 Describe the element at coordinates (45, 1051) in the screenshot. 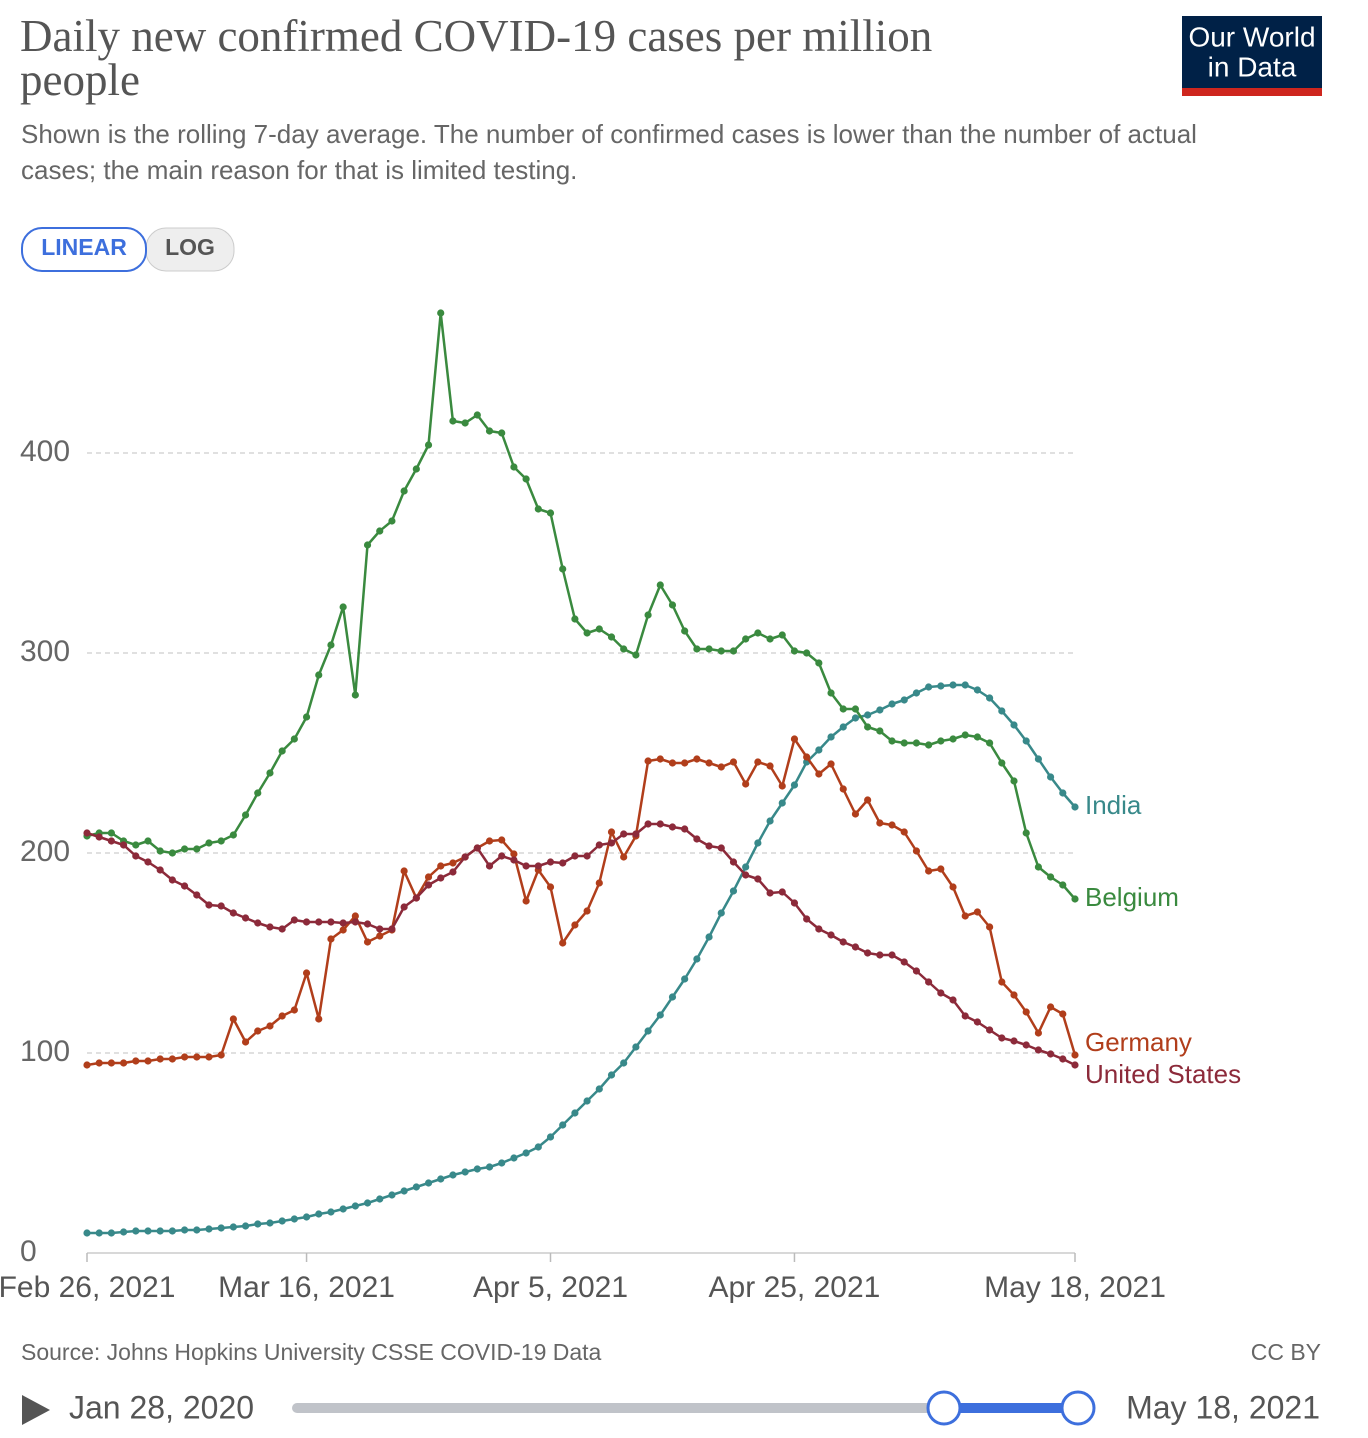

I see `y-tick-label: 100` at that location.